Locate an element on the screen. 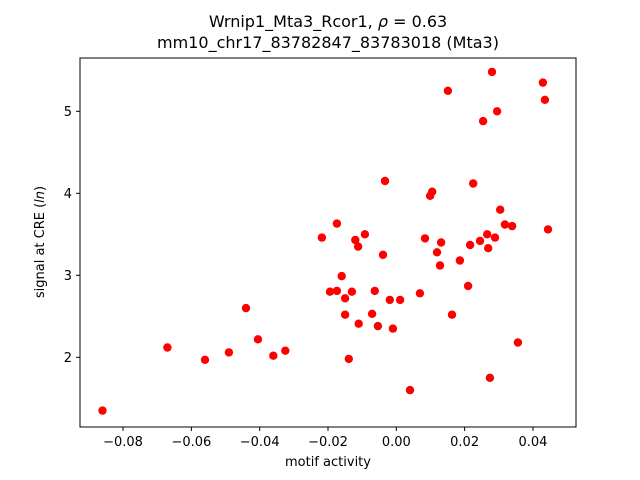 The height and width of the screenshot is (480, 640). y-axis-ticks: 2 3 4 5 is located at coordinates (72, 235).